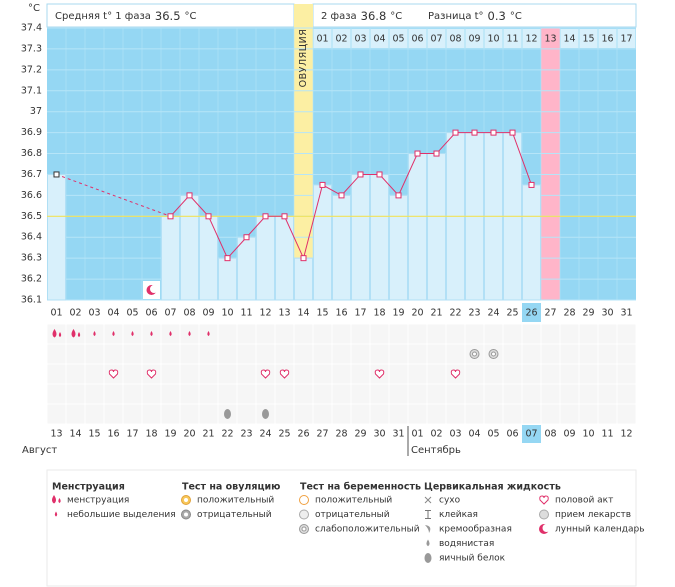 This screenshot has height=587, width=675. Describe the element at coordinates (379, 313) in the screenshot. I see `day-label: 18` at that location.